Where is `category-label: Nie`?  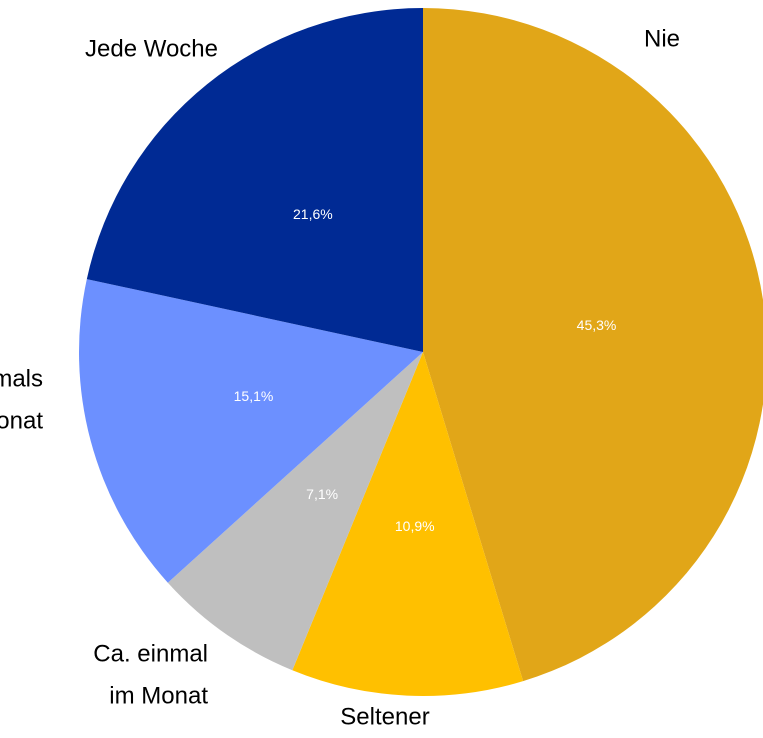
category-label: Nie is located at coordinates (662, 38).